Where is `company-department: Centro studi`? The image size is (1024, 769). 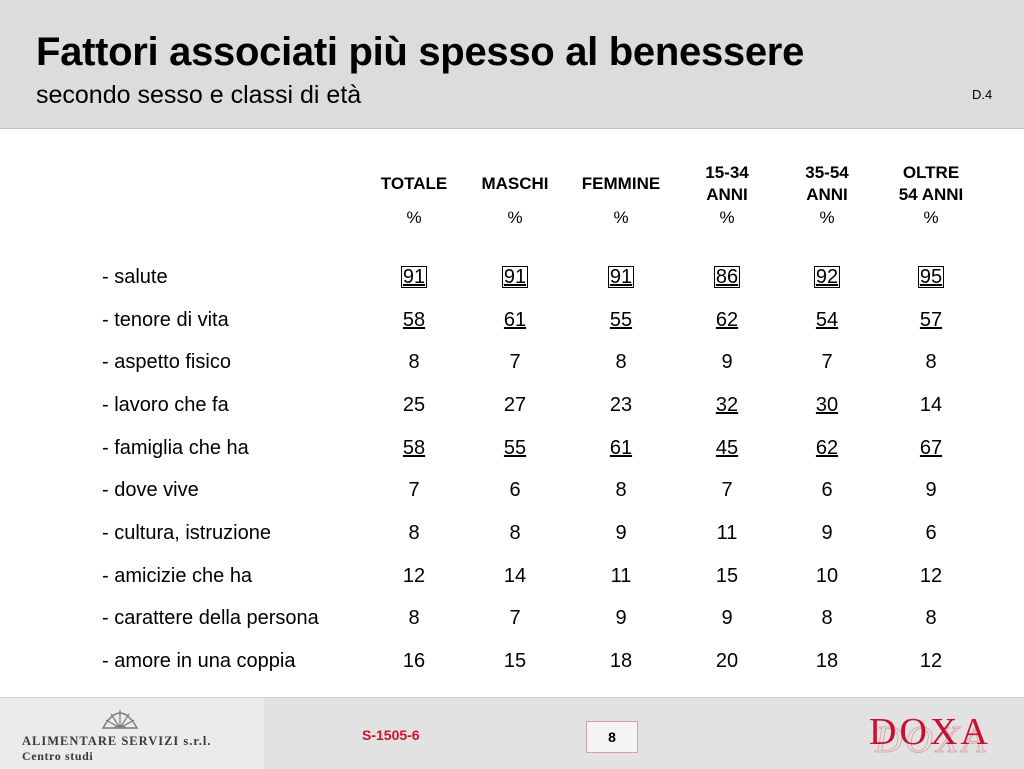
company-department: Centro studi is located at coordinates (58, 756).